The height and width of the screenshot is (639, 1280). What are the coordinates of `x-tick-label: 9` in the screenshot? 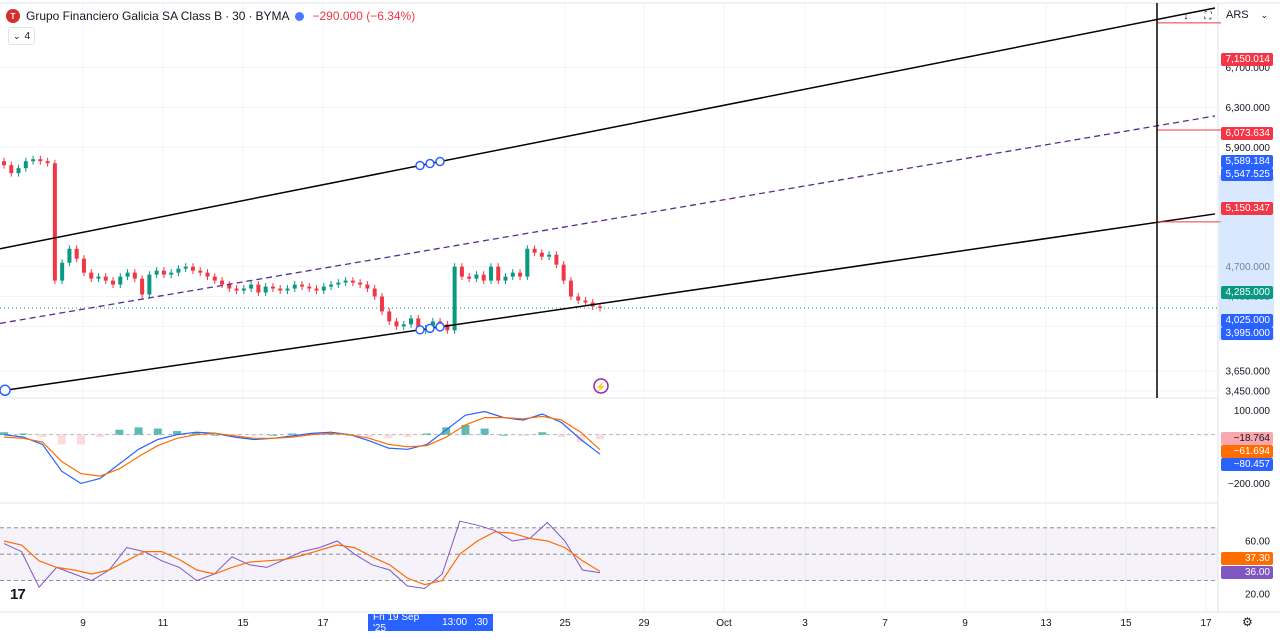 It's located at (83, 623).